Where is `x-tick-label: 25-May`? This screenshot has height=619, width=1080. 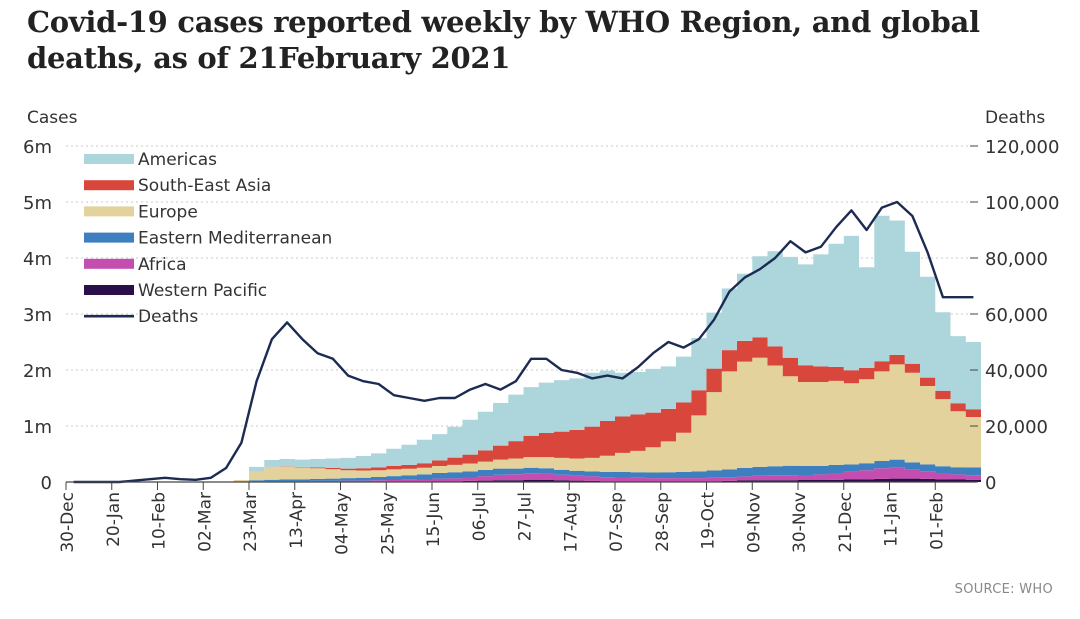
x-tick-label: 25-May is located at coordinates (388, 523).